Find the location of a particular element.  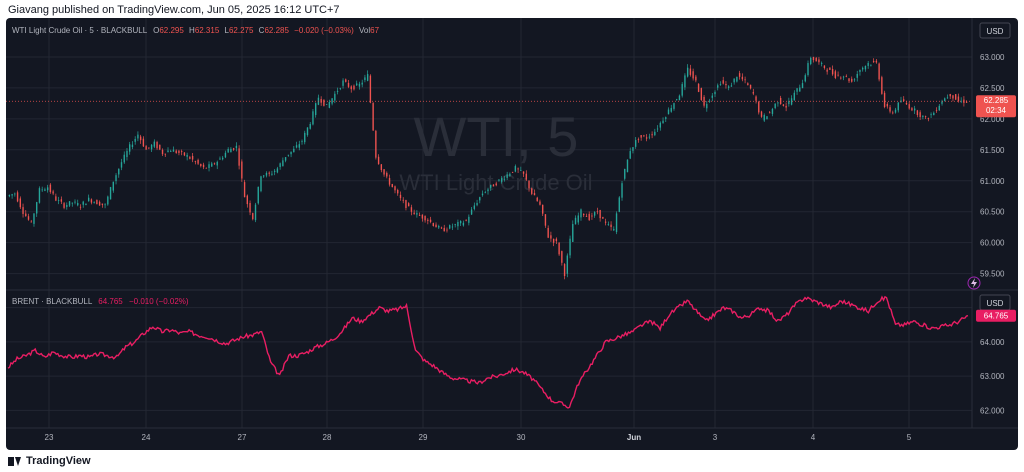

last-price-tag-top: 62.285 02:34 is located at coordinates (996, 106).